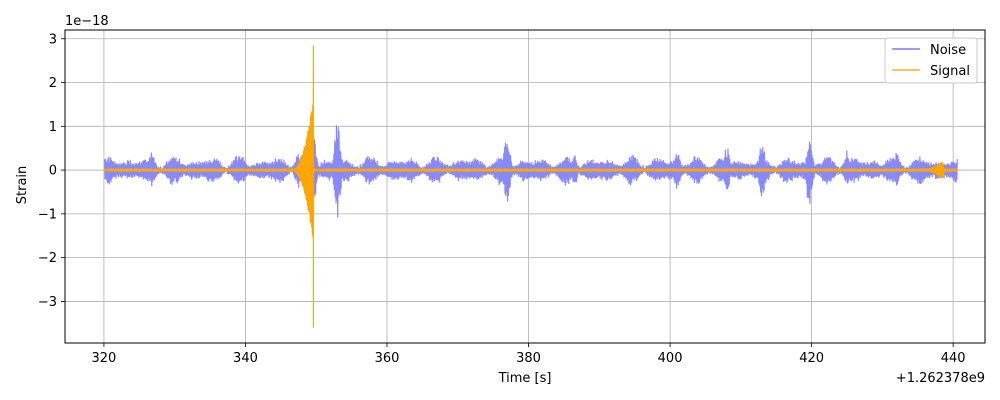 Image resolution: width=1000 pixels, height=400 pixels. Describe the element at coordinates (53, 171) in the screenshot. I see `y-tick-label: 0` at that location.